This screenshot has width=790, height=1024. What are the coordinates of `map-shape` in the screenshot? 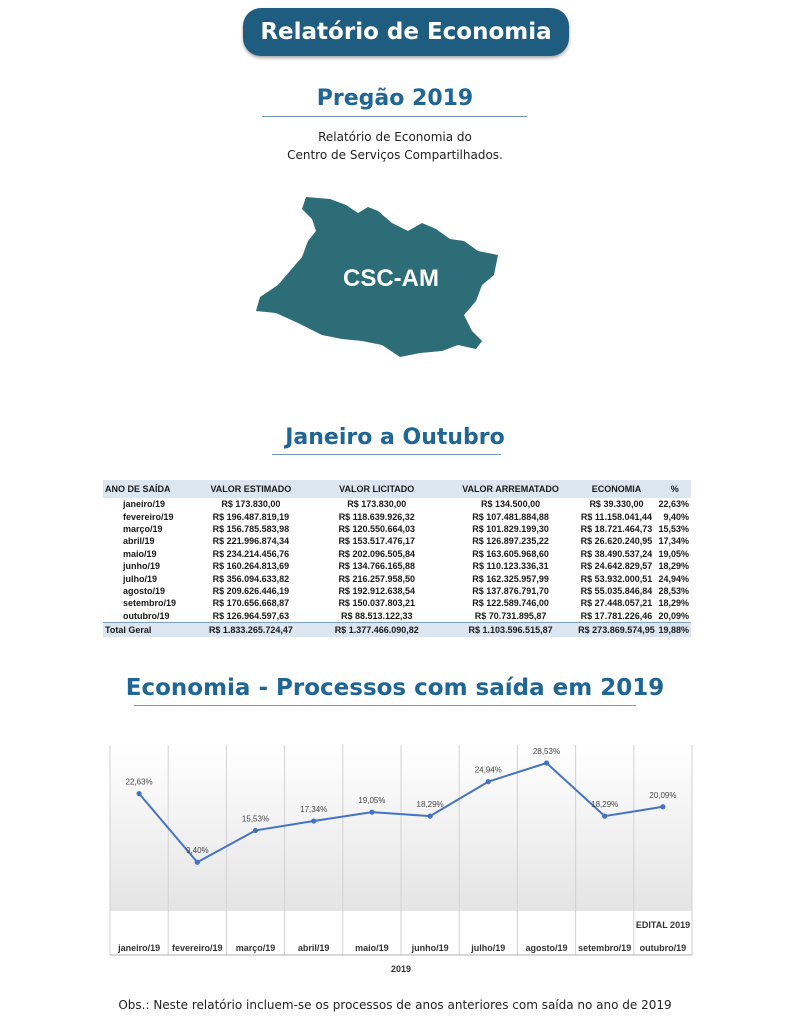 It's located at (377, 277).